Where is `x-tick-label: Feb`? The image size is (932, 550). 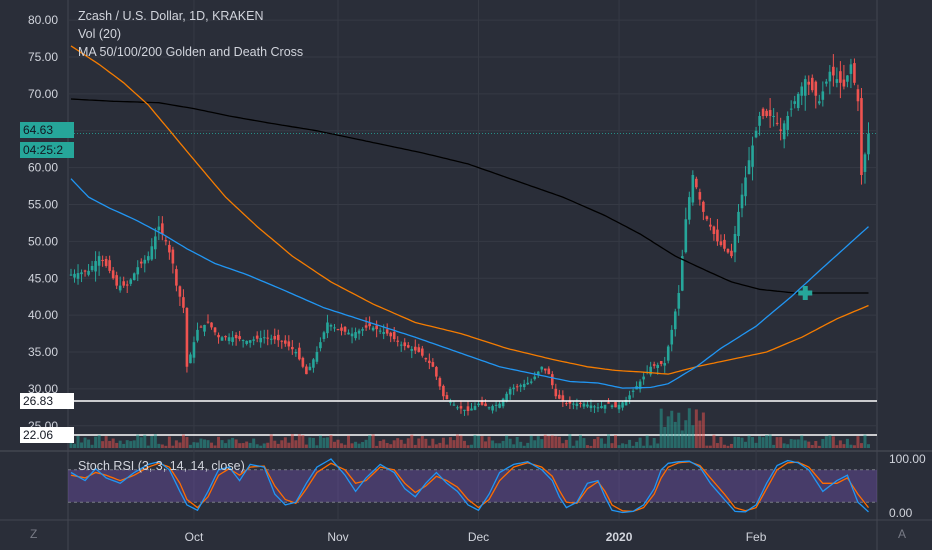 x-tick-label: Feb is located at coordinates (756, 537).